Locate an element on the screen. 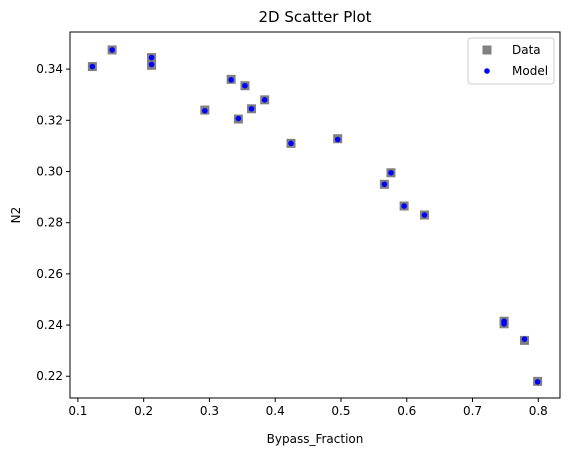 This screenshot has height=455, width=576. legend: Data Model is located at coordinates (511, 61).